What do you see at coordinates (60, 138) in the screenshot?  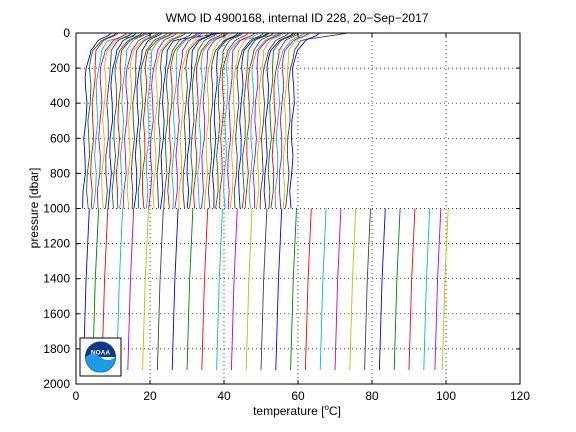 I see `y-tick-label: 600` at bounding box center [60, 138].